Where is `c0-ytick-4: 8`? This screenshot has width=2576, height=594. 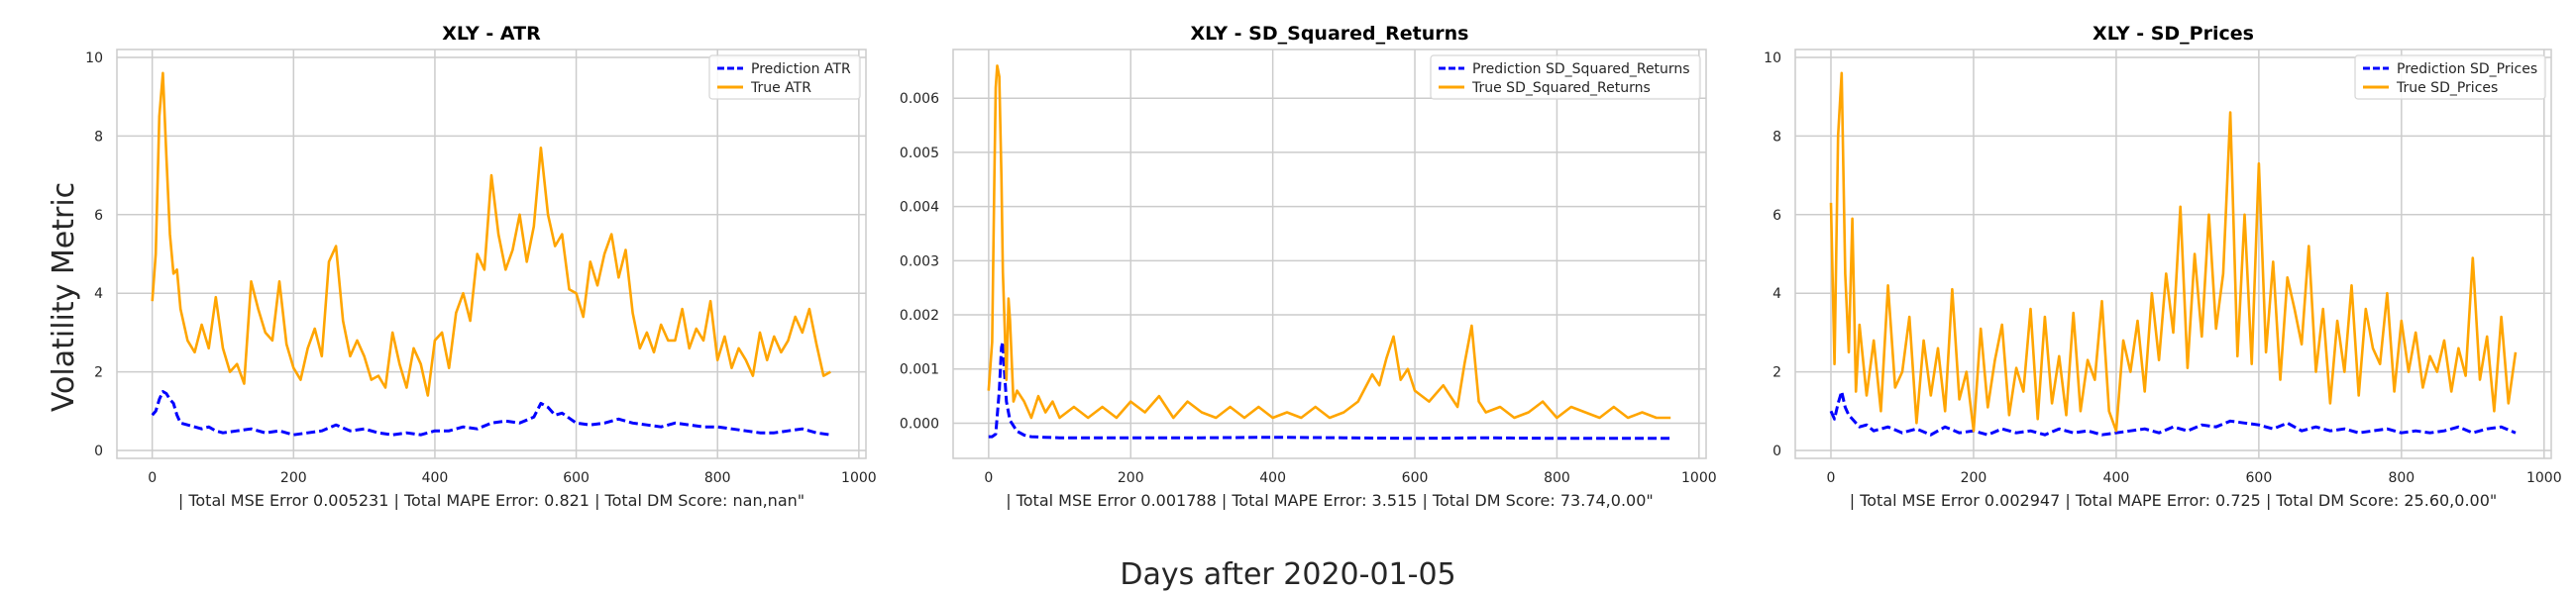
c0-ytick-4: 8 is located at coordinates (98, 137).